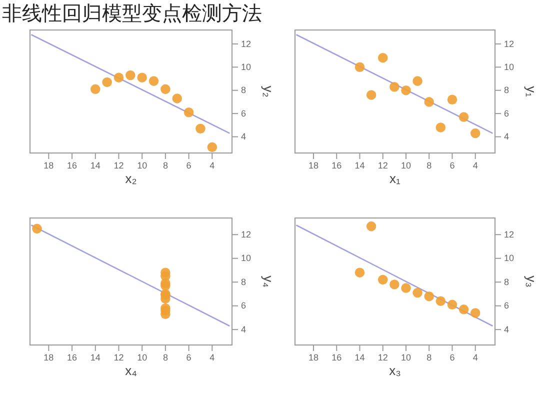 This screenshot has height=400, width=546. What do you see at coordinates (131, 370) in the screenshot?
I see `x-axis-title: x₄` at bounding box center [131, 370].